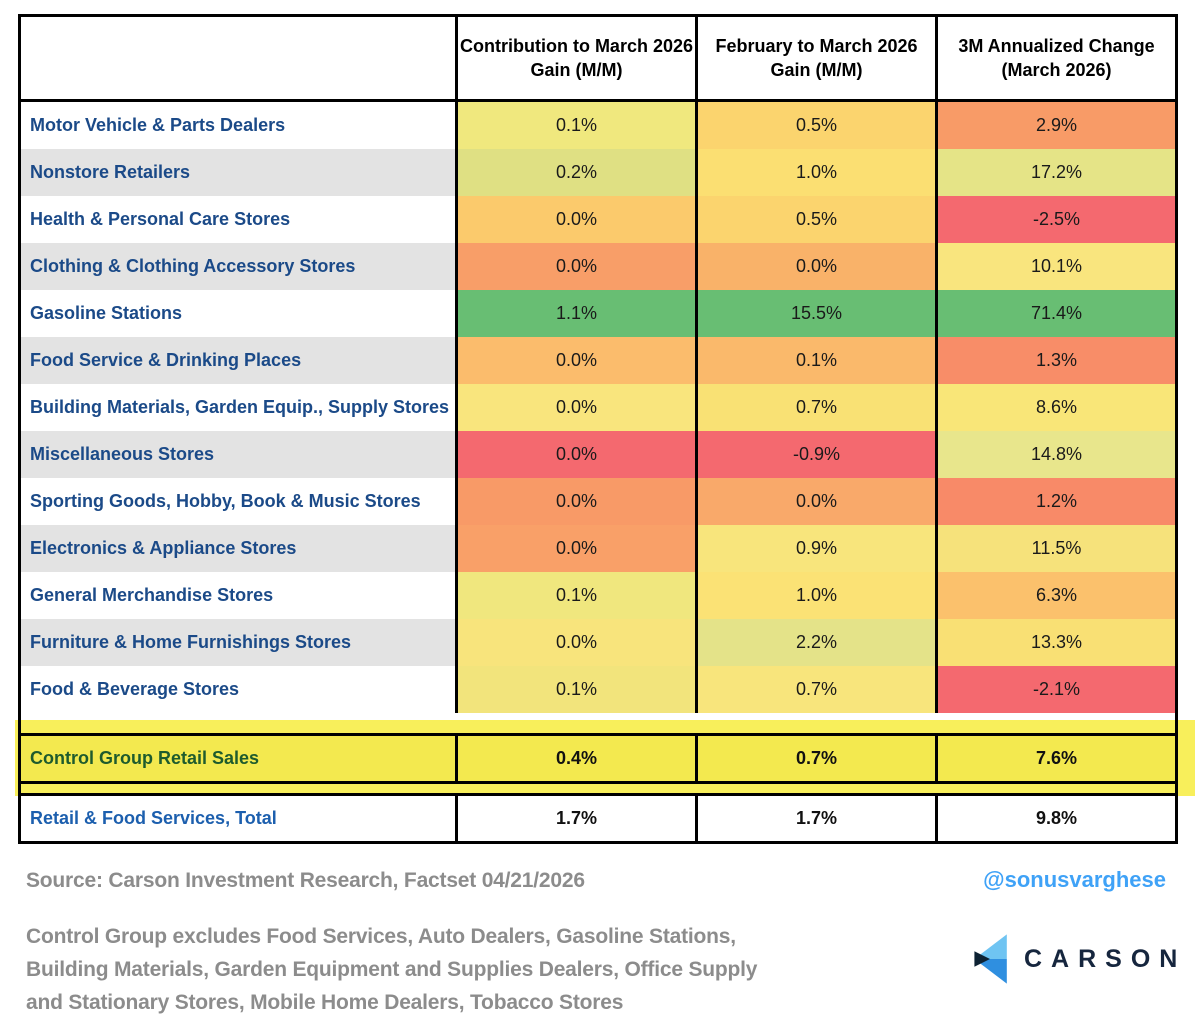  I want to click on row-label: General Merchandise Stores, so click(238, 595).